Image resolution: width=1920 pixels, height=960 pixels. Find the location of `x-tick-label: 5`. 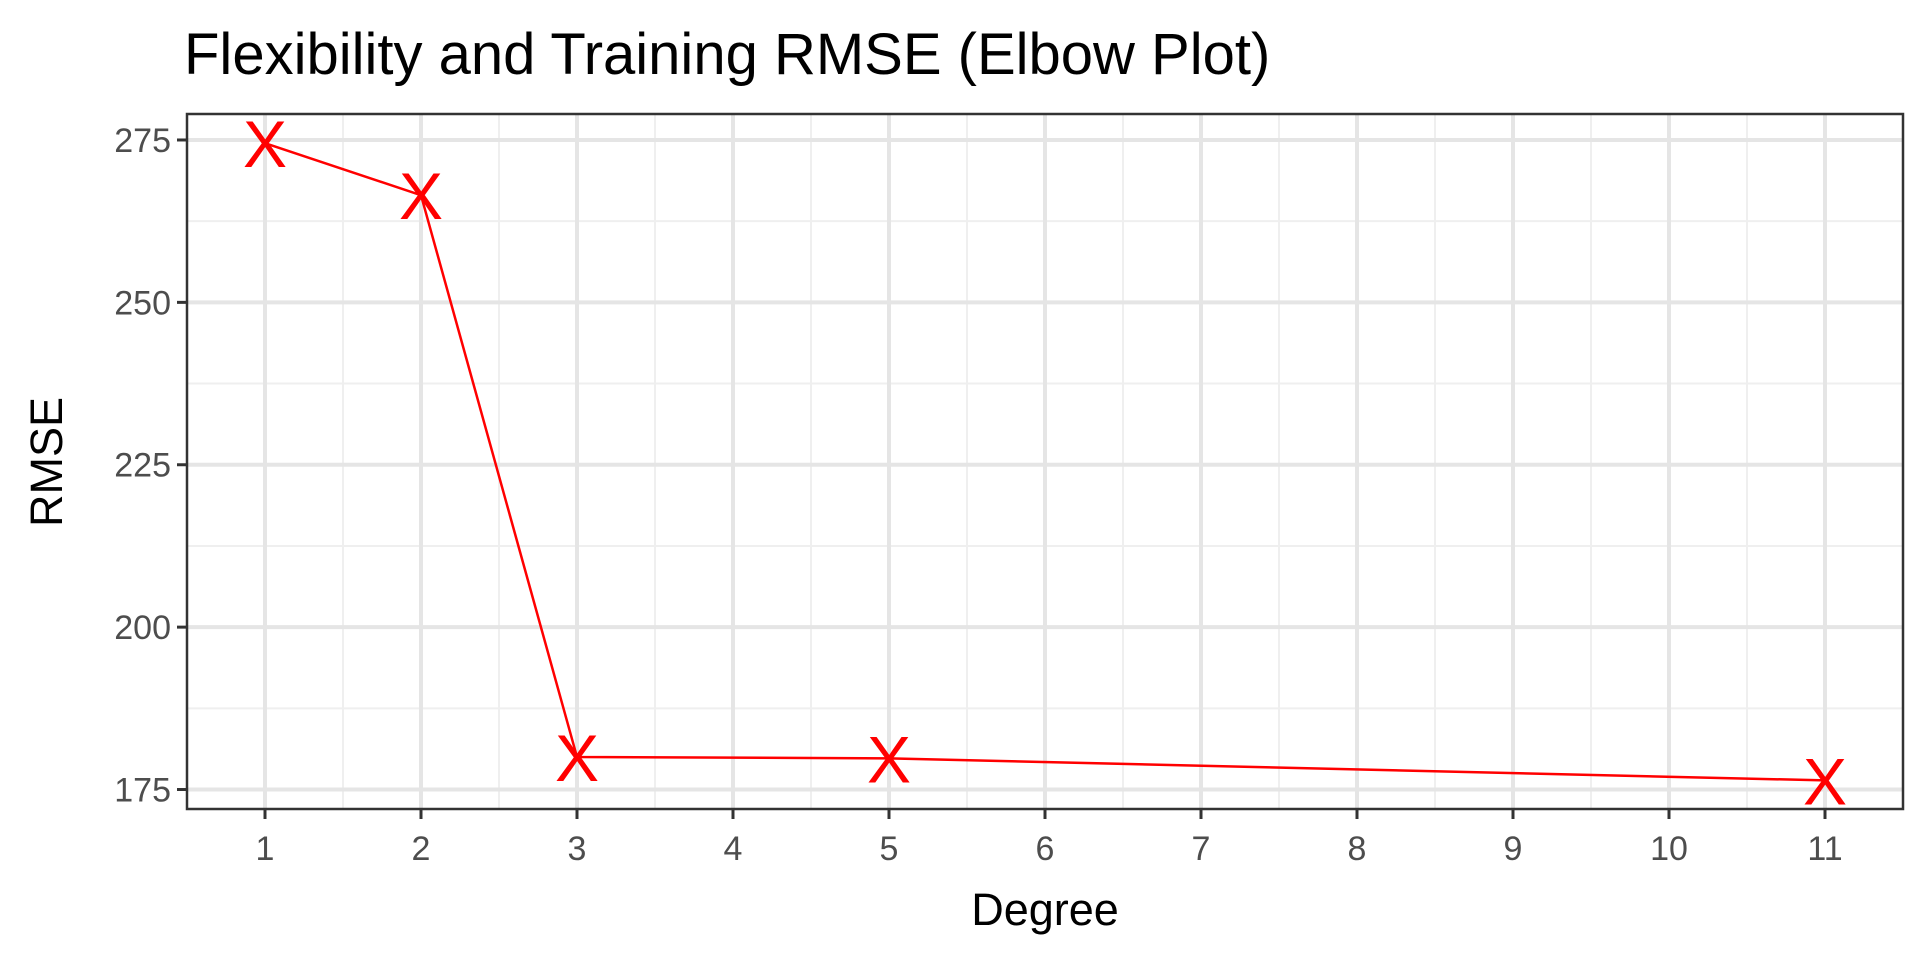

x-tick-label: 5 is located at coordinates (889, 849).